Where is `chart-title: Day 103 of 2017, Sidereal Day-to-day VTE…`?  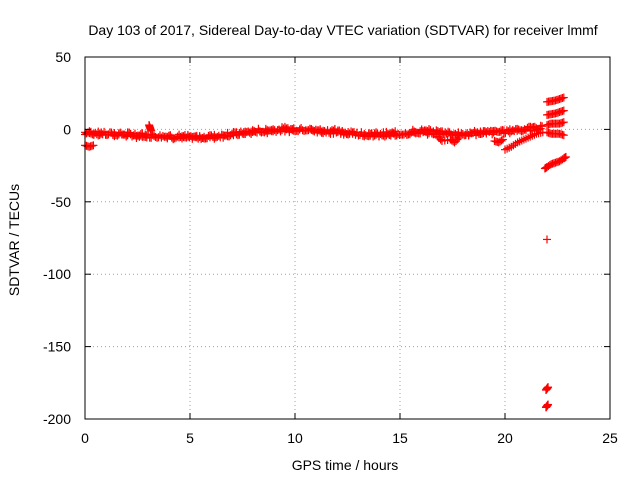
chart-title: Day 103 of 2017, Sidereal Day-to-day VTE… is located at coordinates (342, 30).